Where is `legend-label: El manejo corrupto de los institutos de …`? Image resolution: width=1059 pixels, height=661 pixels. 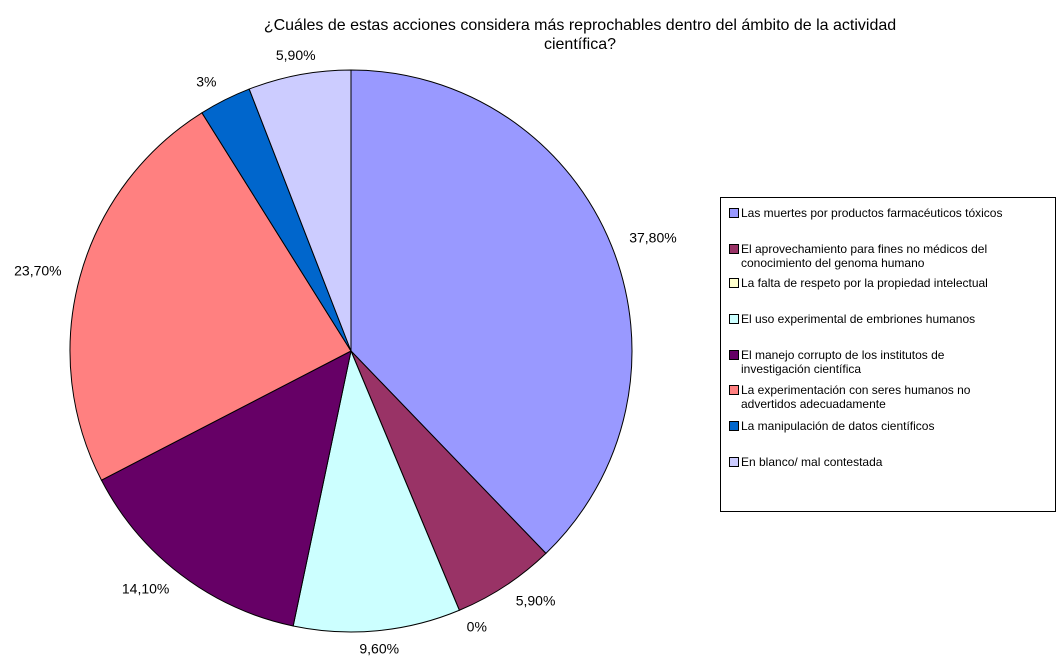 legend-label: El manejo corrupto de los institutos de … is located at coordinates (843, 362).